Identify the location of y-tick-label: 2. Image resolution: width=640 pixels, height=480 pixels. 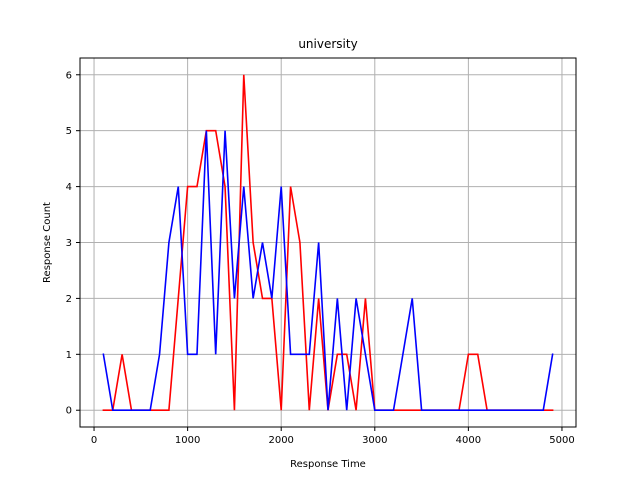
(69, 299).